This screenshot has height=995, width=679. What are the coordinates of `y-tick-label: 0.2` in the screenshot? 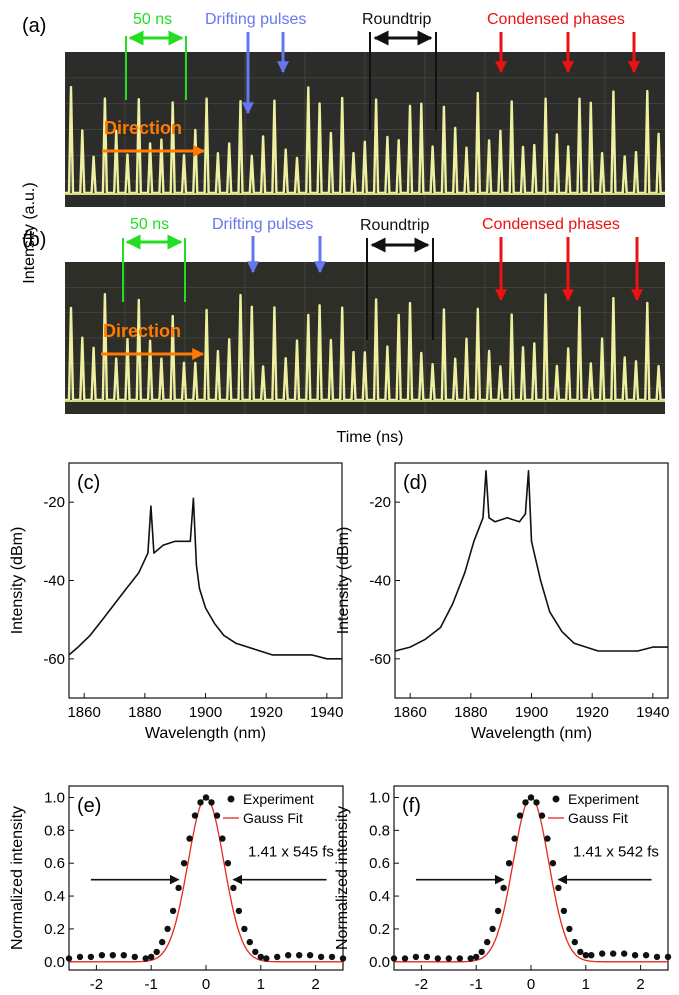 It's located at (379, 929).